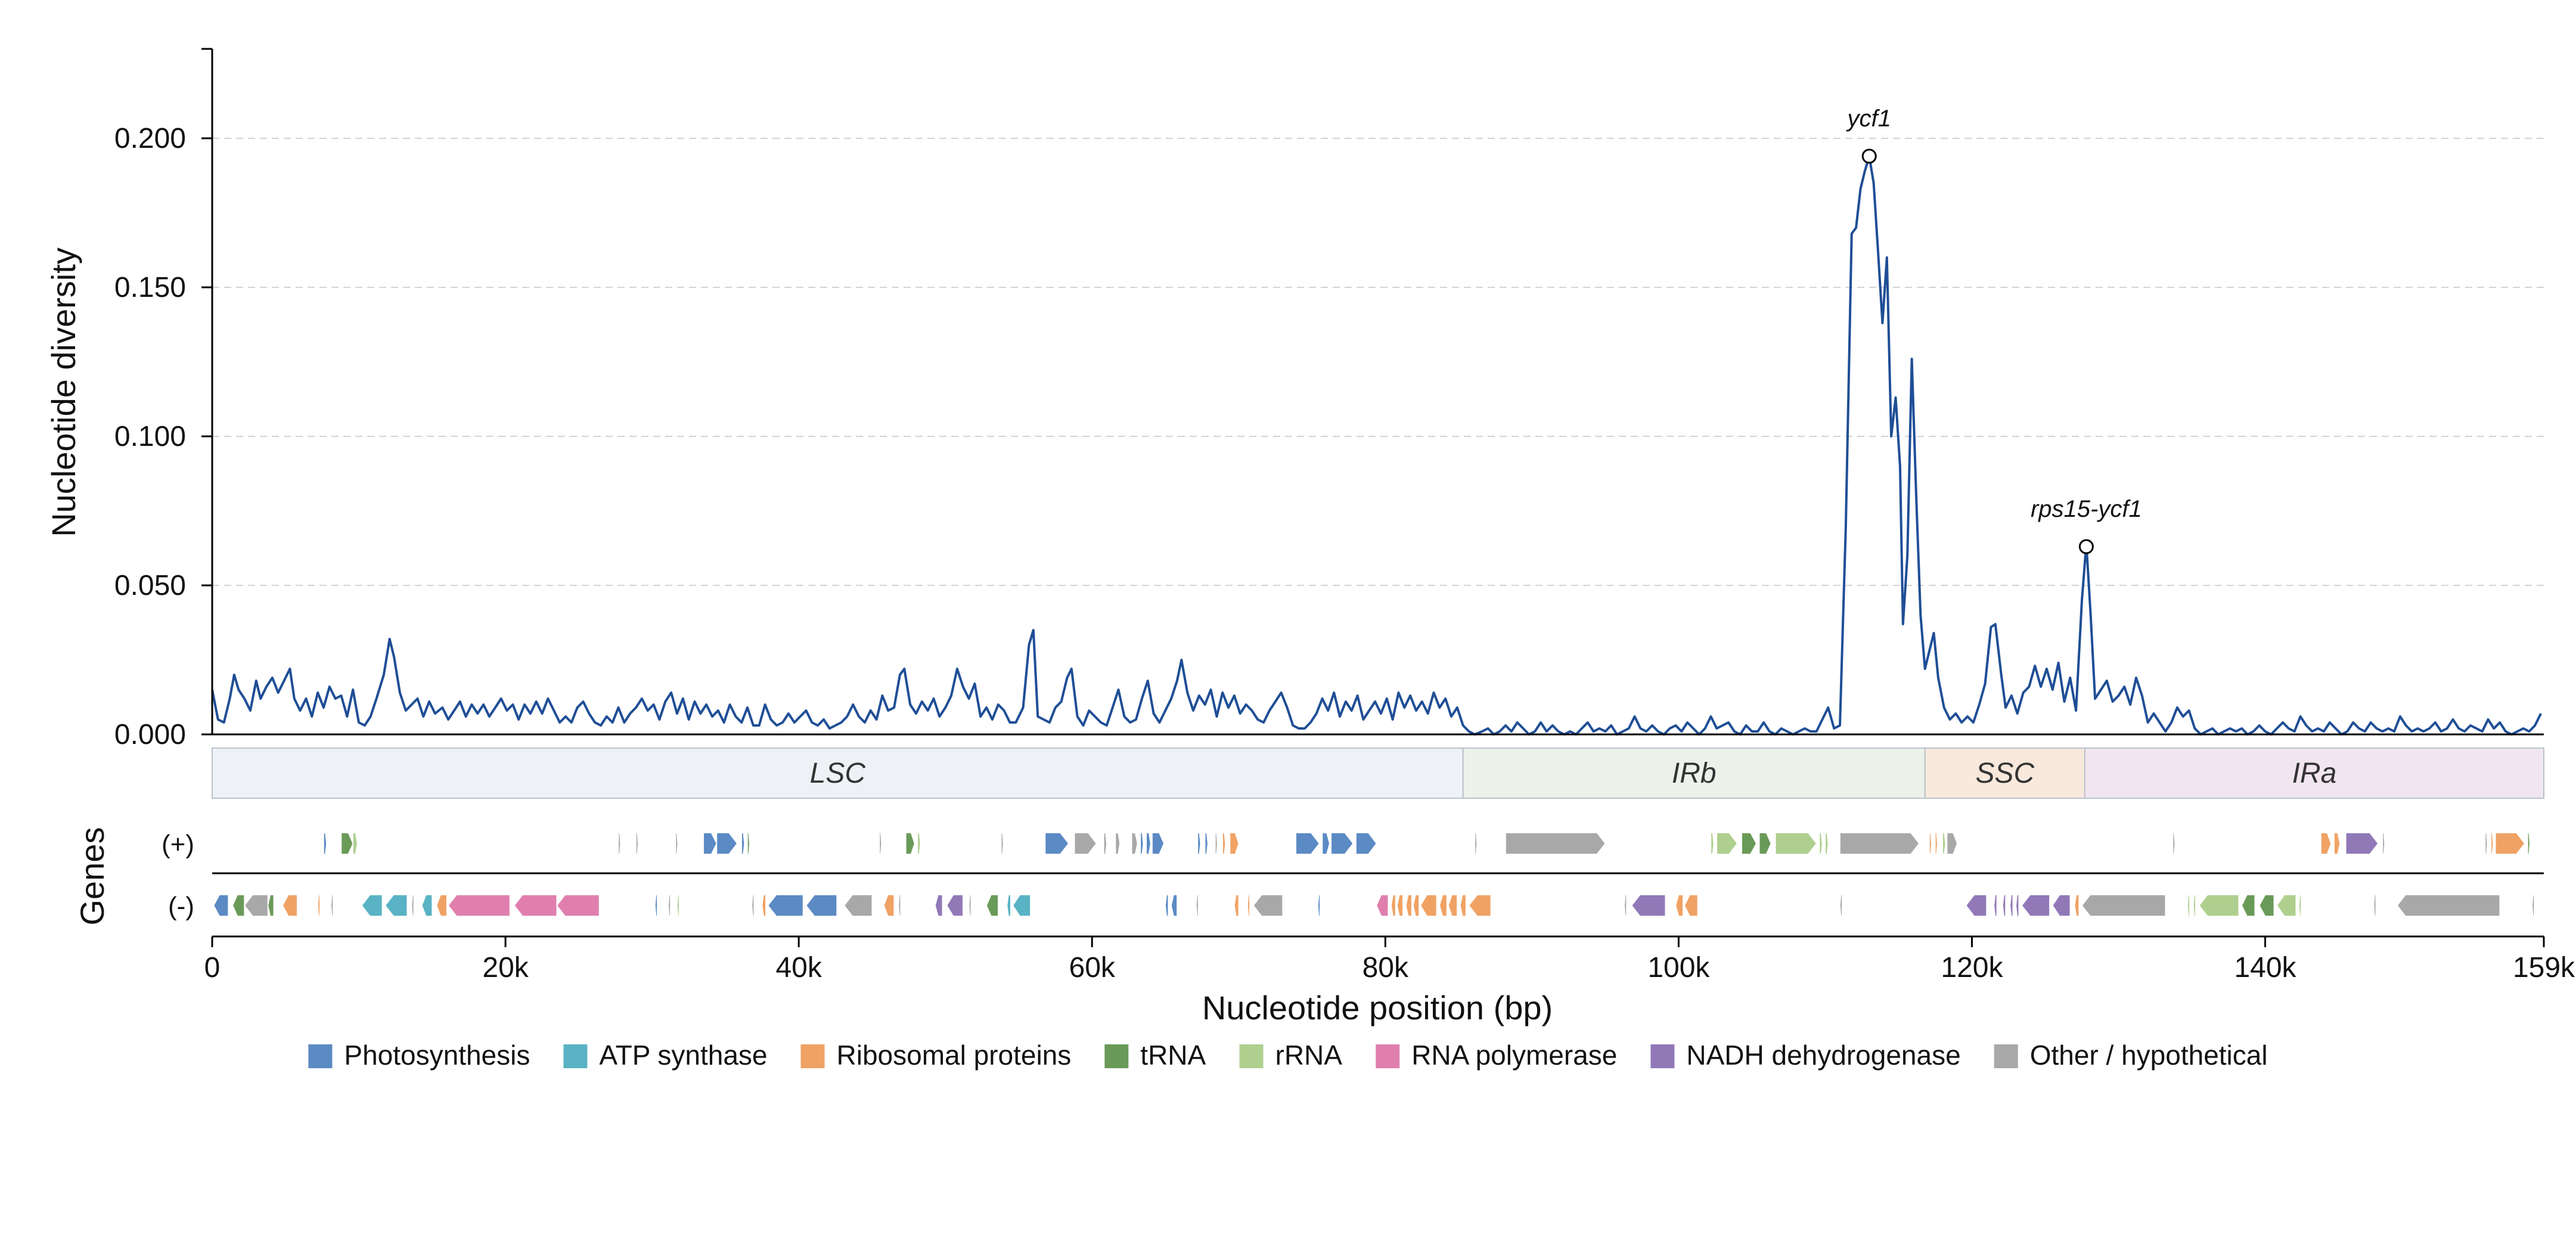 The width and height of the screenshot is (2576, 1253). I want to click on region-band-ira, so click(2314, 773).